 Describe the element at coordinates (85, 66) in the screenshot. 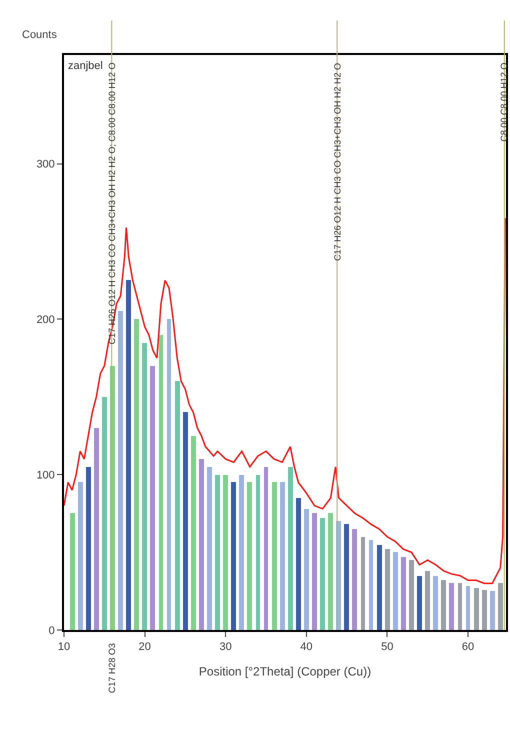

I see `annotation: zanjbel` at that location.